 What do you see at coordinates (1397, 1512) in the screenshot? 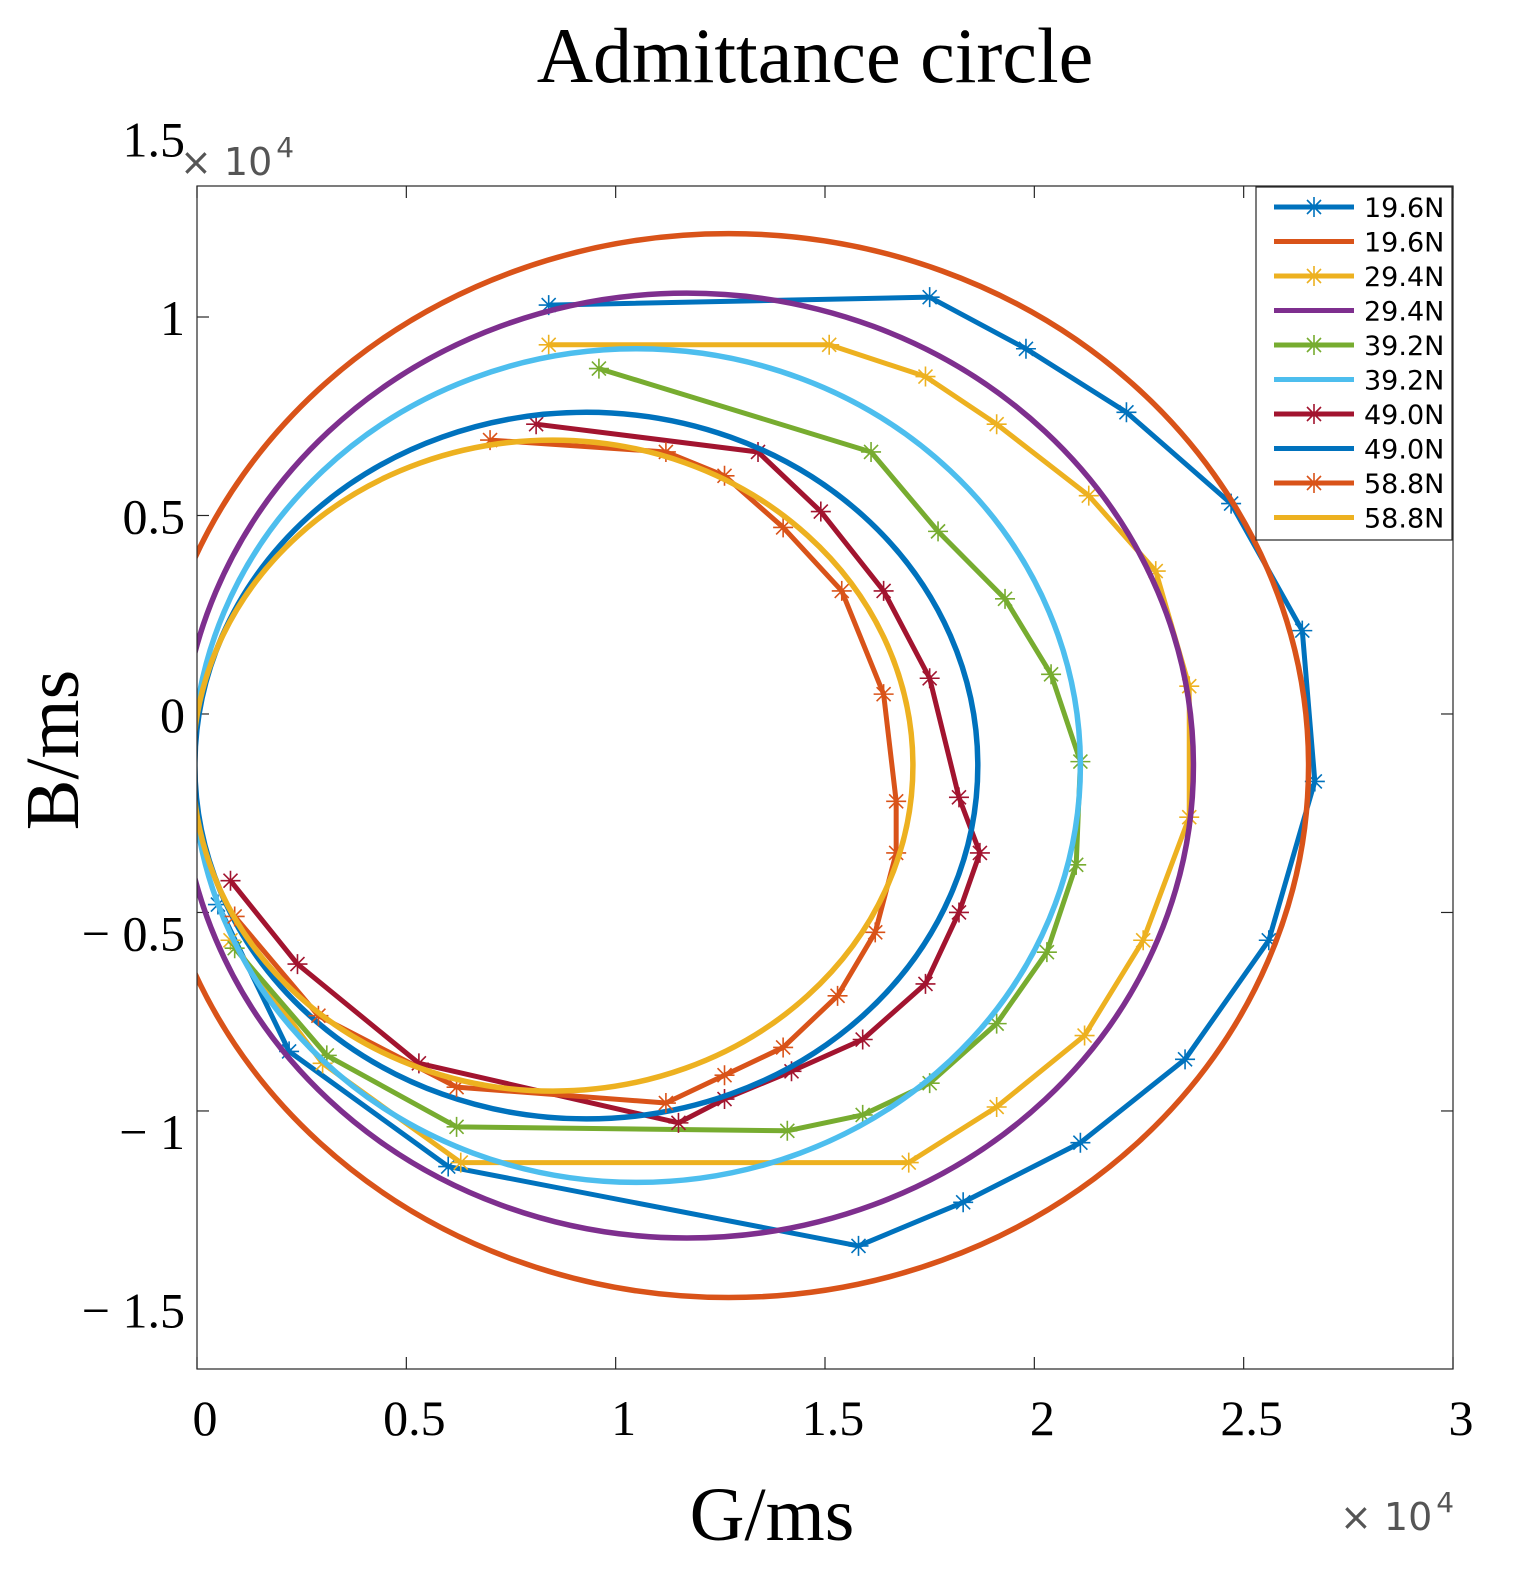
I see `x-scale-label: × 10 4` at bounding box center [1397, 1512].